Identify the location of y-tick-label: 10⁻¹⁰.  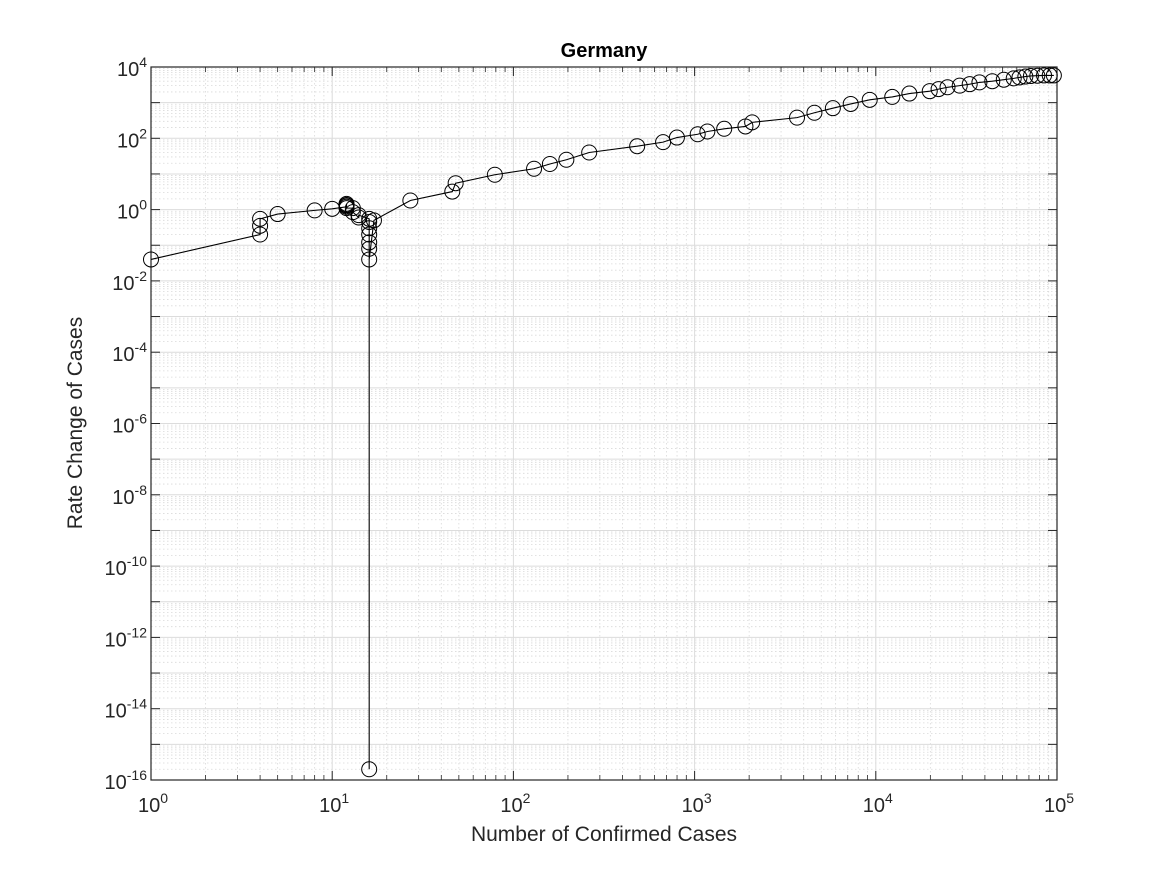
(126, 566).